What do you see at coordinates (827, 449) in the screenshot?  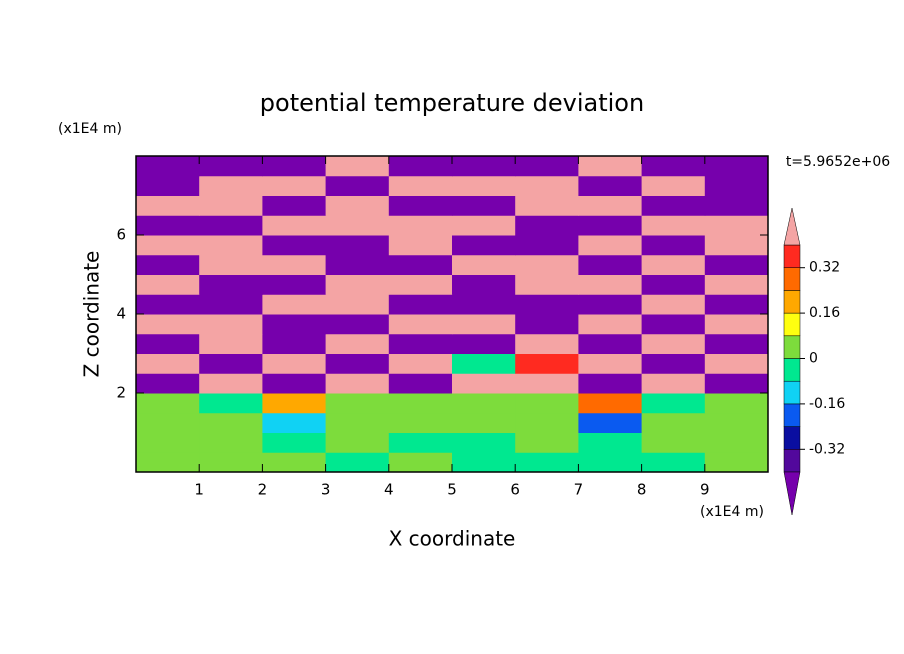 I see `colorbar-tick-label: -0.32` at bounding box center [827, 449].